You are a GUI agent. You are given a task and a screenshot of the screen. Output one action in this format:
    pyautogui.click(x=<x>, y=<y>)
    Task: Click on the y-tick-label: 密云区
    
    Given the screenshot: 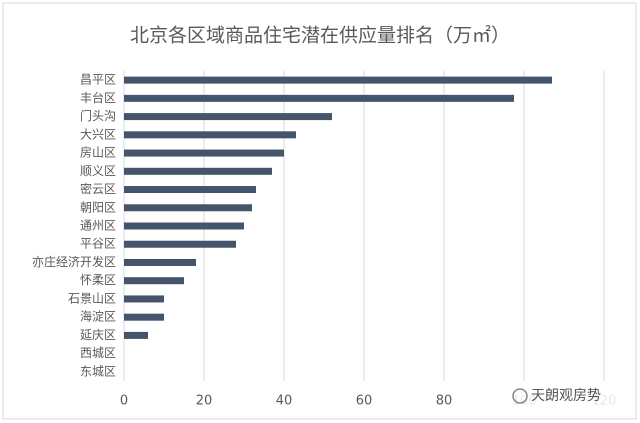 What is the action you would take?
    pyautogui.click(x=98, y=188)
    